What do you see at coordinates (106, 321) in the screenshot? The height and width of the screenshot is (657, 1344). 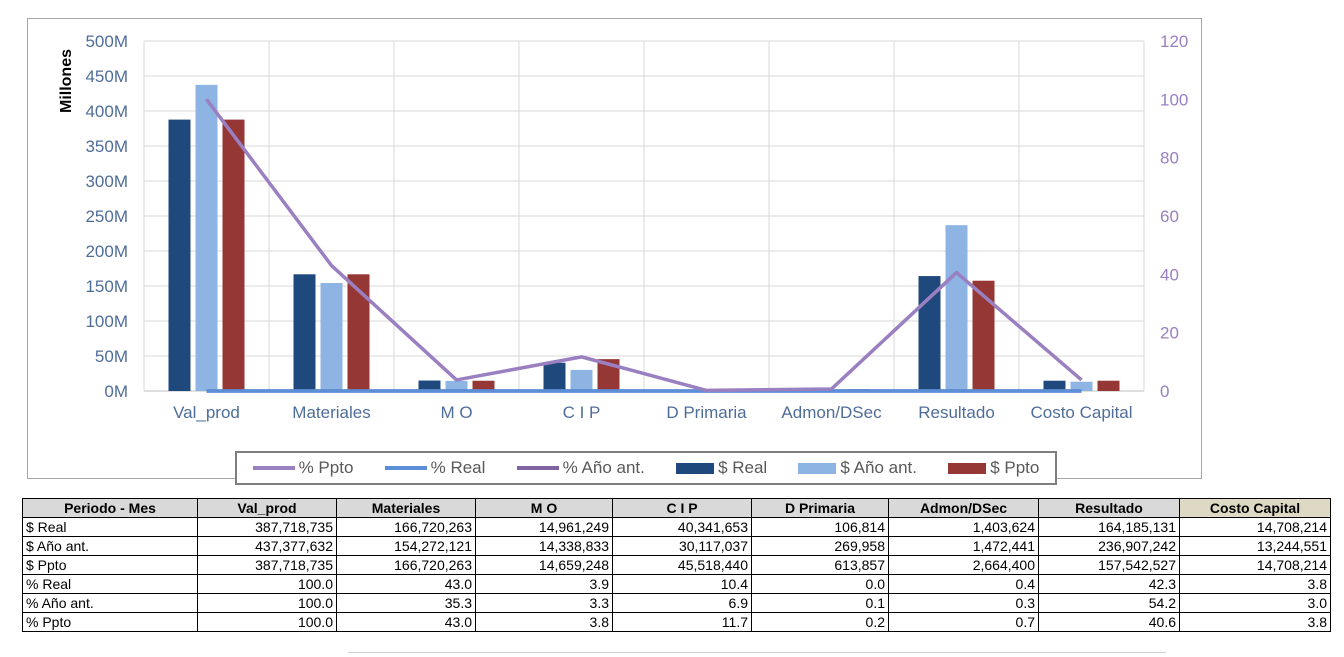 I see `y-tick-label: 100M` at bounding box center [106, 321].